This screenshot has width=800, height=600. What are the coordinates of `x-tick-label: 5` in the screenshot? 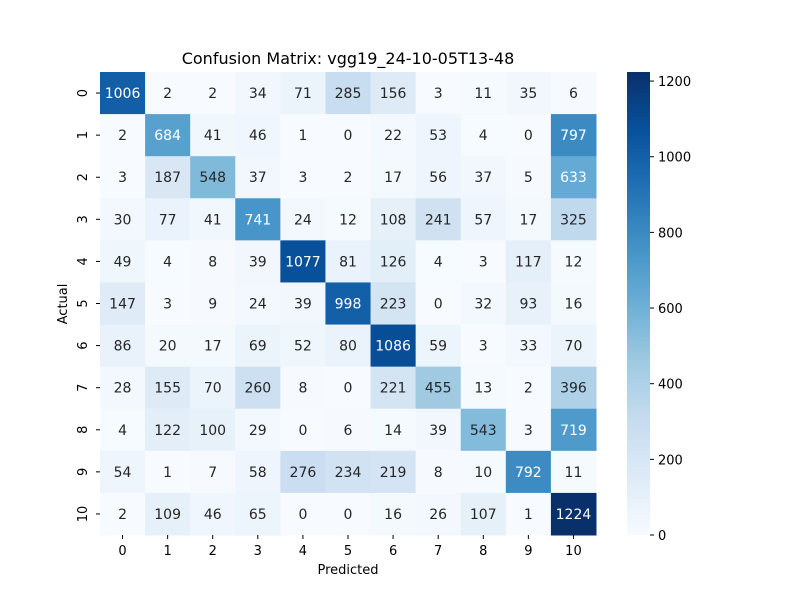 It's located at (348, 551).